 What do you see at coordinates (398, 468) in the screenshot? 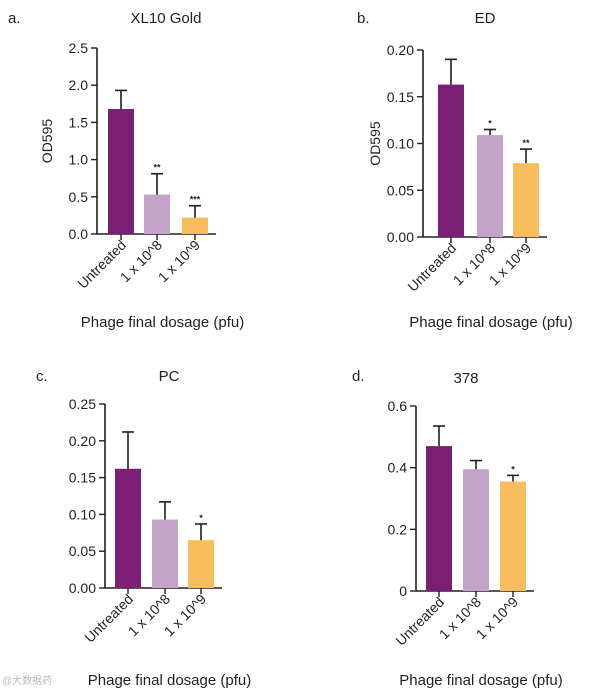
I see `y-tick-label: 0.4` at bounding box center [398, 468].